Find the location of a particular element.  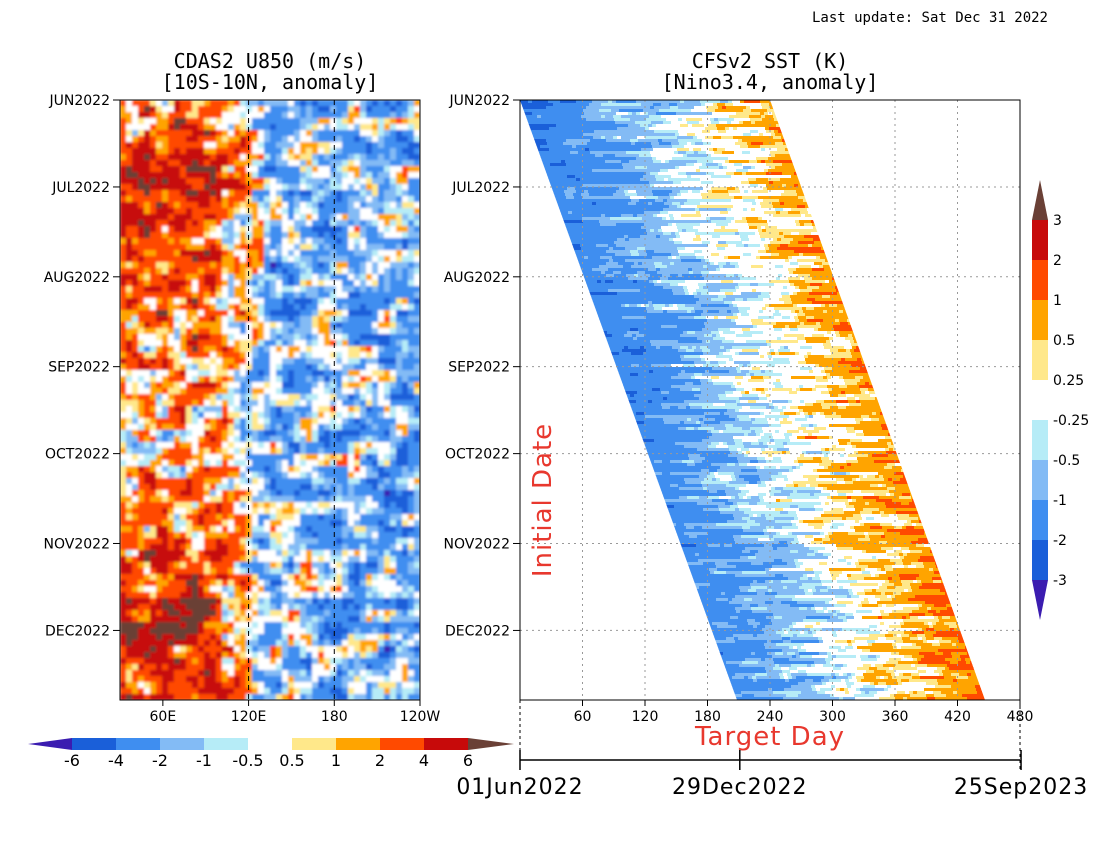

target-date-label: 01Jun2022 is located at coordinates (519, 787).